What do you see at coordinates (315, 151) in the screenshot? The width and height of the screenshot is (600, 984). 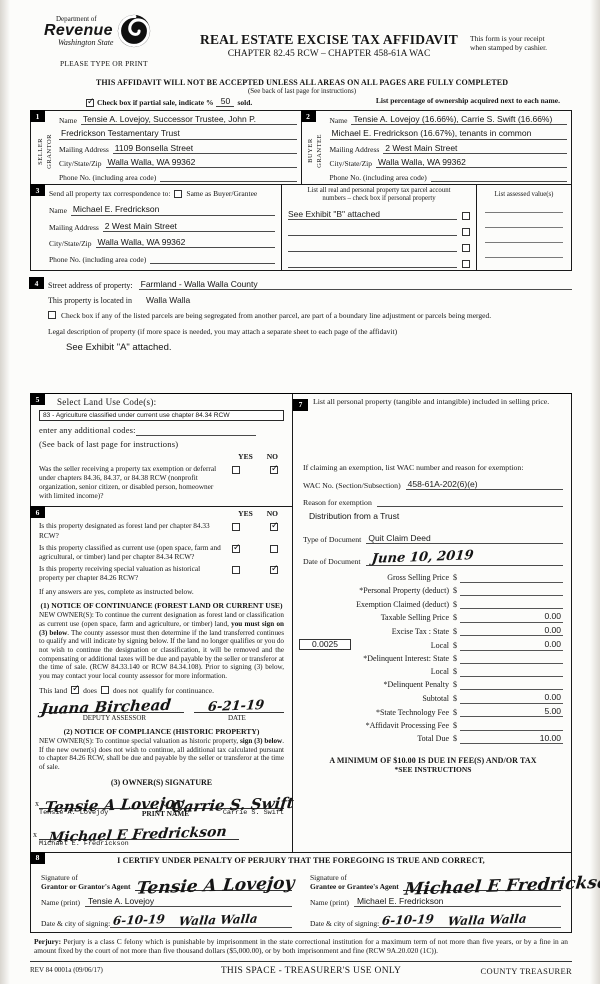 I see `buyer-side-label: BUYER GRANTEE` at bounding box center [315, 151].